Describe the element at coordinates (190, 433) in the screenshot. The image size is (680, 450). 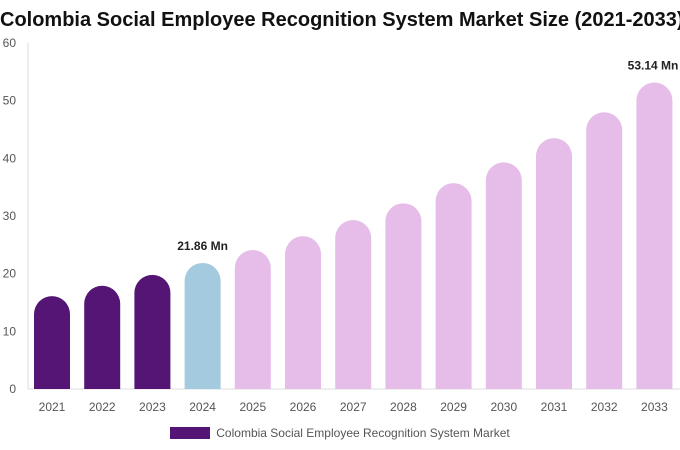
I see `legend-swatch` at that location.